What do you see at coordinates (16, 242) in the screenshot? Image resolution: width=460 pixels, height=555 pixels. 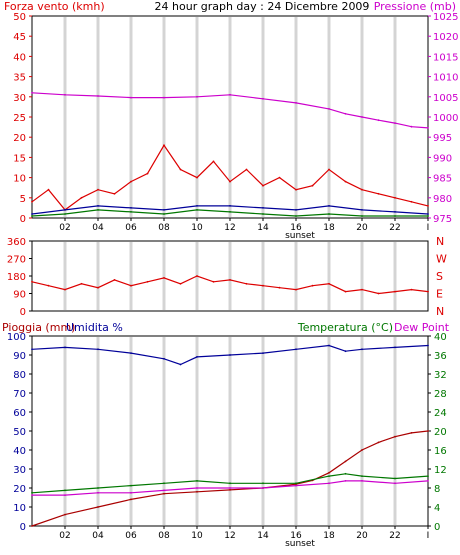 I see `y-dir-tick-label: 360` at bounding box center [16, 242].